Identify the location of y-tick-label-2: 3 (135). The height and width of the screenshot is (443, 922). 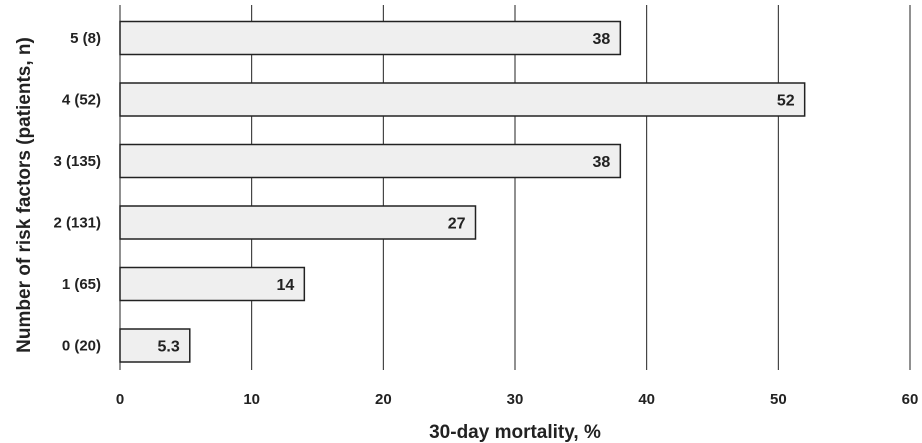
(77, 161).